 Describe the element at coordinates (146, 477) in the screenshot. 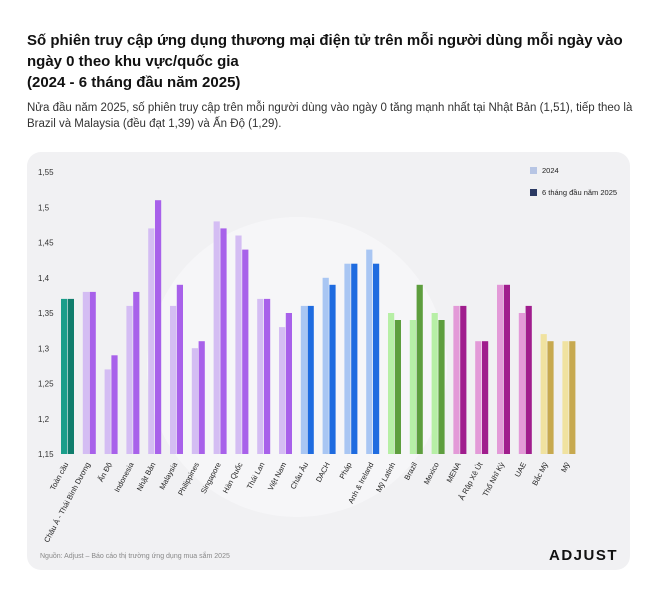

I see `x-tick-label: Nhật Bản` at that location.